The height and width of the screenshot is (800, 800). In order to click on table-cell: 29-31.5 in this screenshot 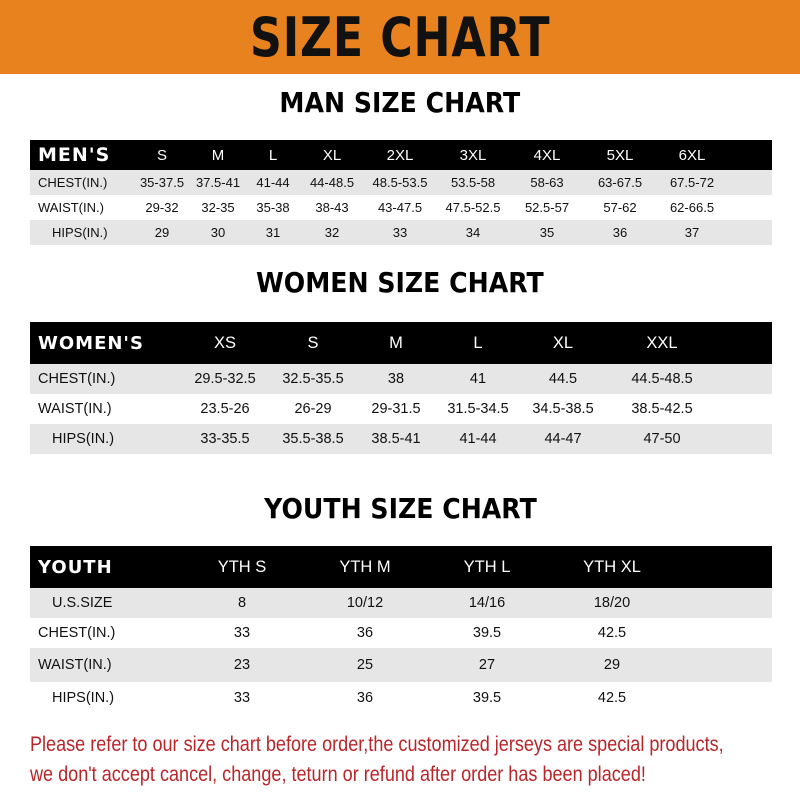, I will do `click(396, 409)`.